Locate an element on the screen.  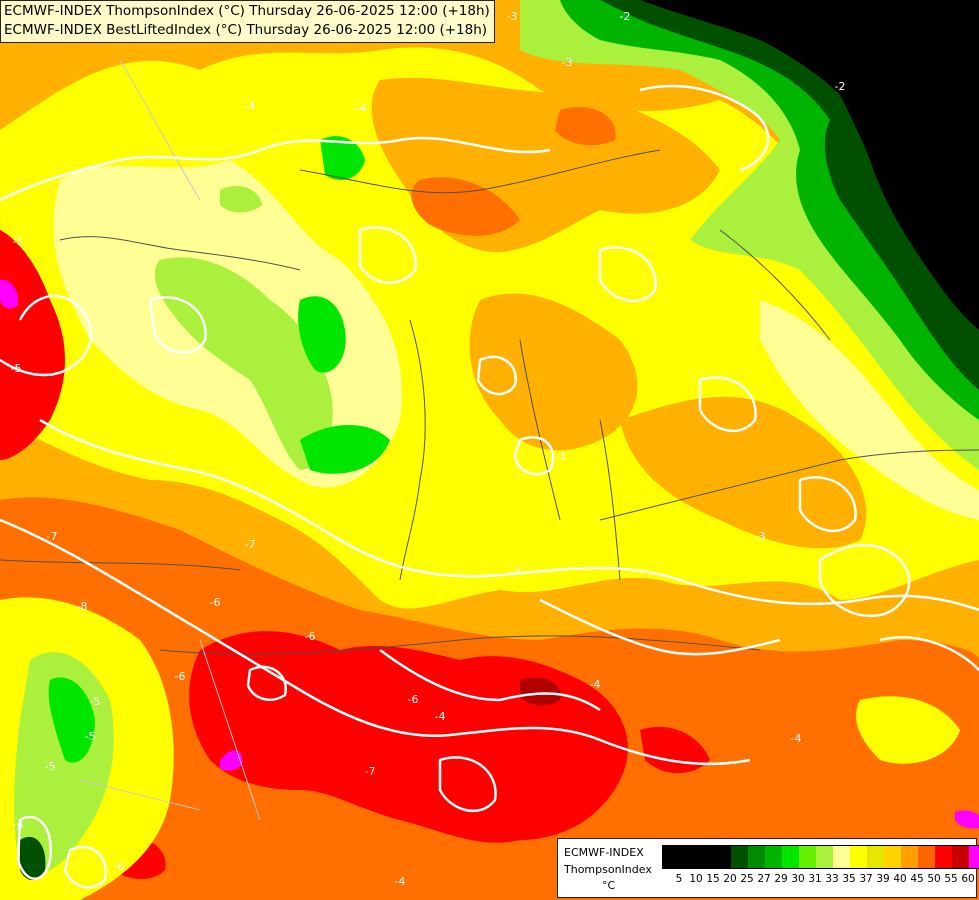
field-black-ne is located at coordinates (809, 165).